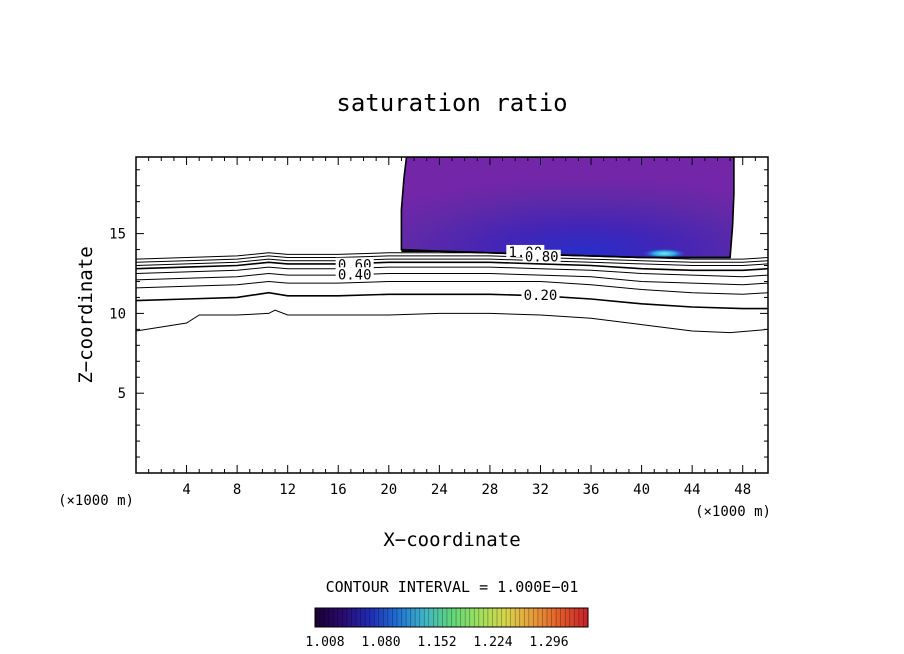 The width and height of the screenshot is (904, 654). I want to click on contour-interval-note: CONTOUR INTERVAL = 1.000E−01, so click(452, 587).